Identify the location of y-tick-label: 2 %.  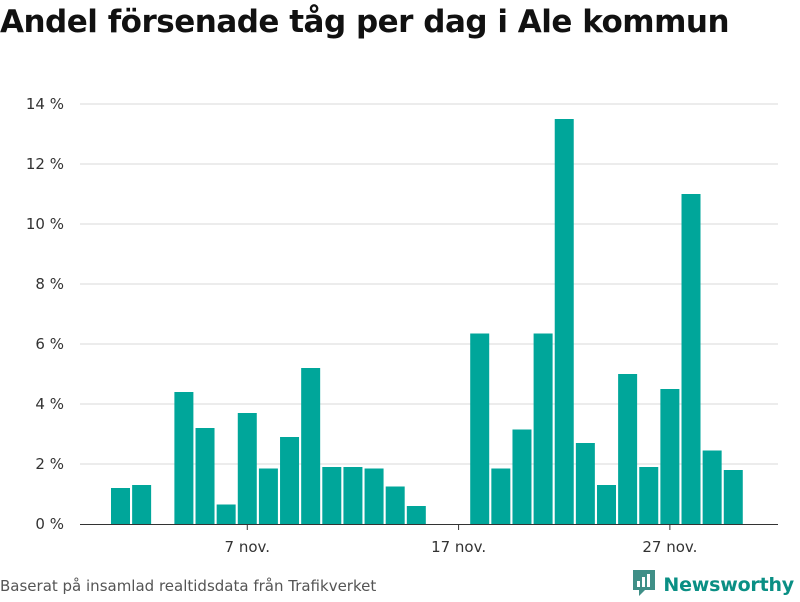
(49, 464).